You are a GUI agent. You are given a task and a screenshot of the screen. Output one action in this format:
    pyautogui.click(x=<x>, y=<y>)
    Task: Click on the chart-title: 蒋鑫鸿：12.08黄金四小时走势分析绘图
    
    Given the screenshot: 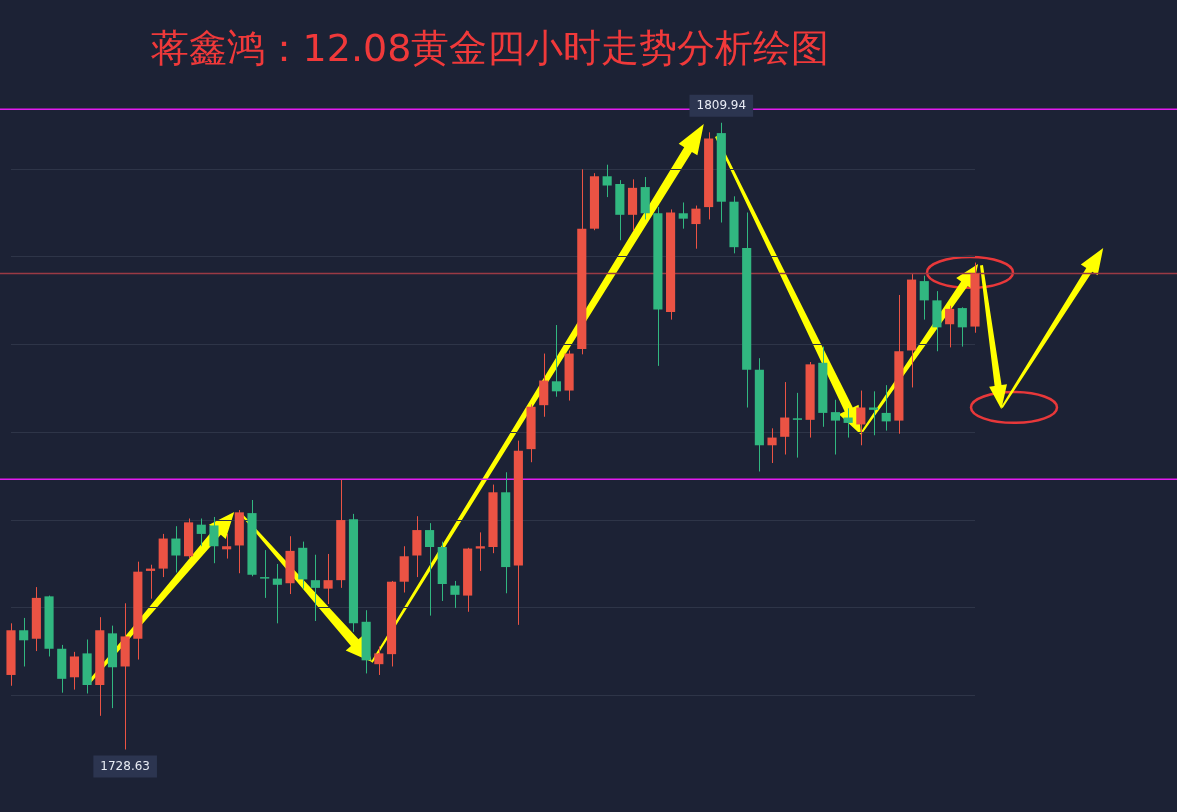 What is the action you would take?
    pyautogui.click(x=490, y=47)
    